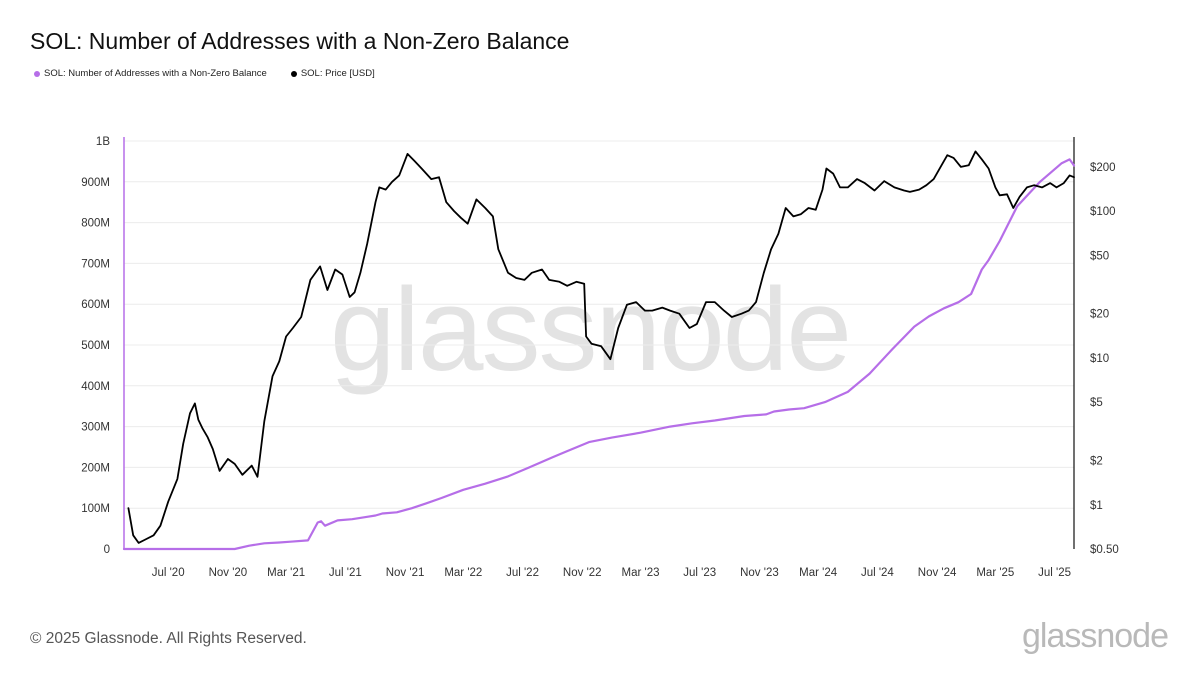 The image size is (1200, 675). What do you see at coordinates (818, 573) in the screenshot?
I see `x-tick-label: Mar '24` at bounding box center [818, 573].